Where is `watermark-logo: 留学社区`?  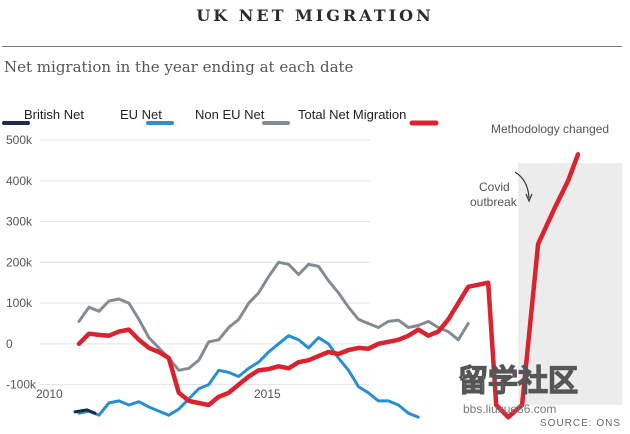 watermark-logo: 留学社区 is located at coordinates (518, 381).